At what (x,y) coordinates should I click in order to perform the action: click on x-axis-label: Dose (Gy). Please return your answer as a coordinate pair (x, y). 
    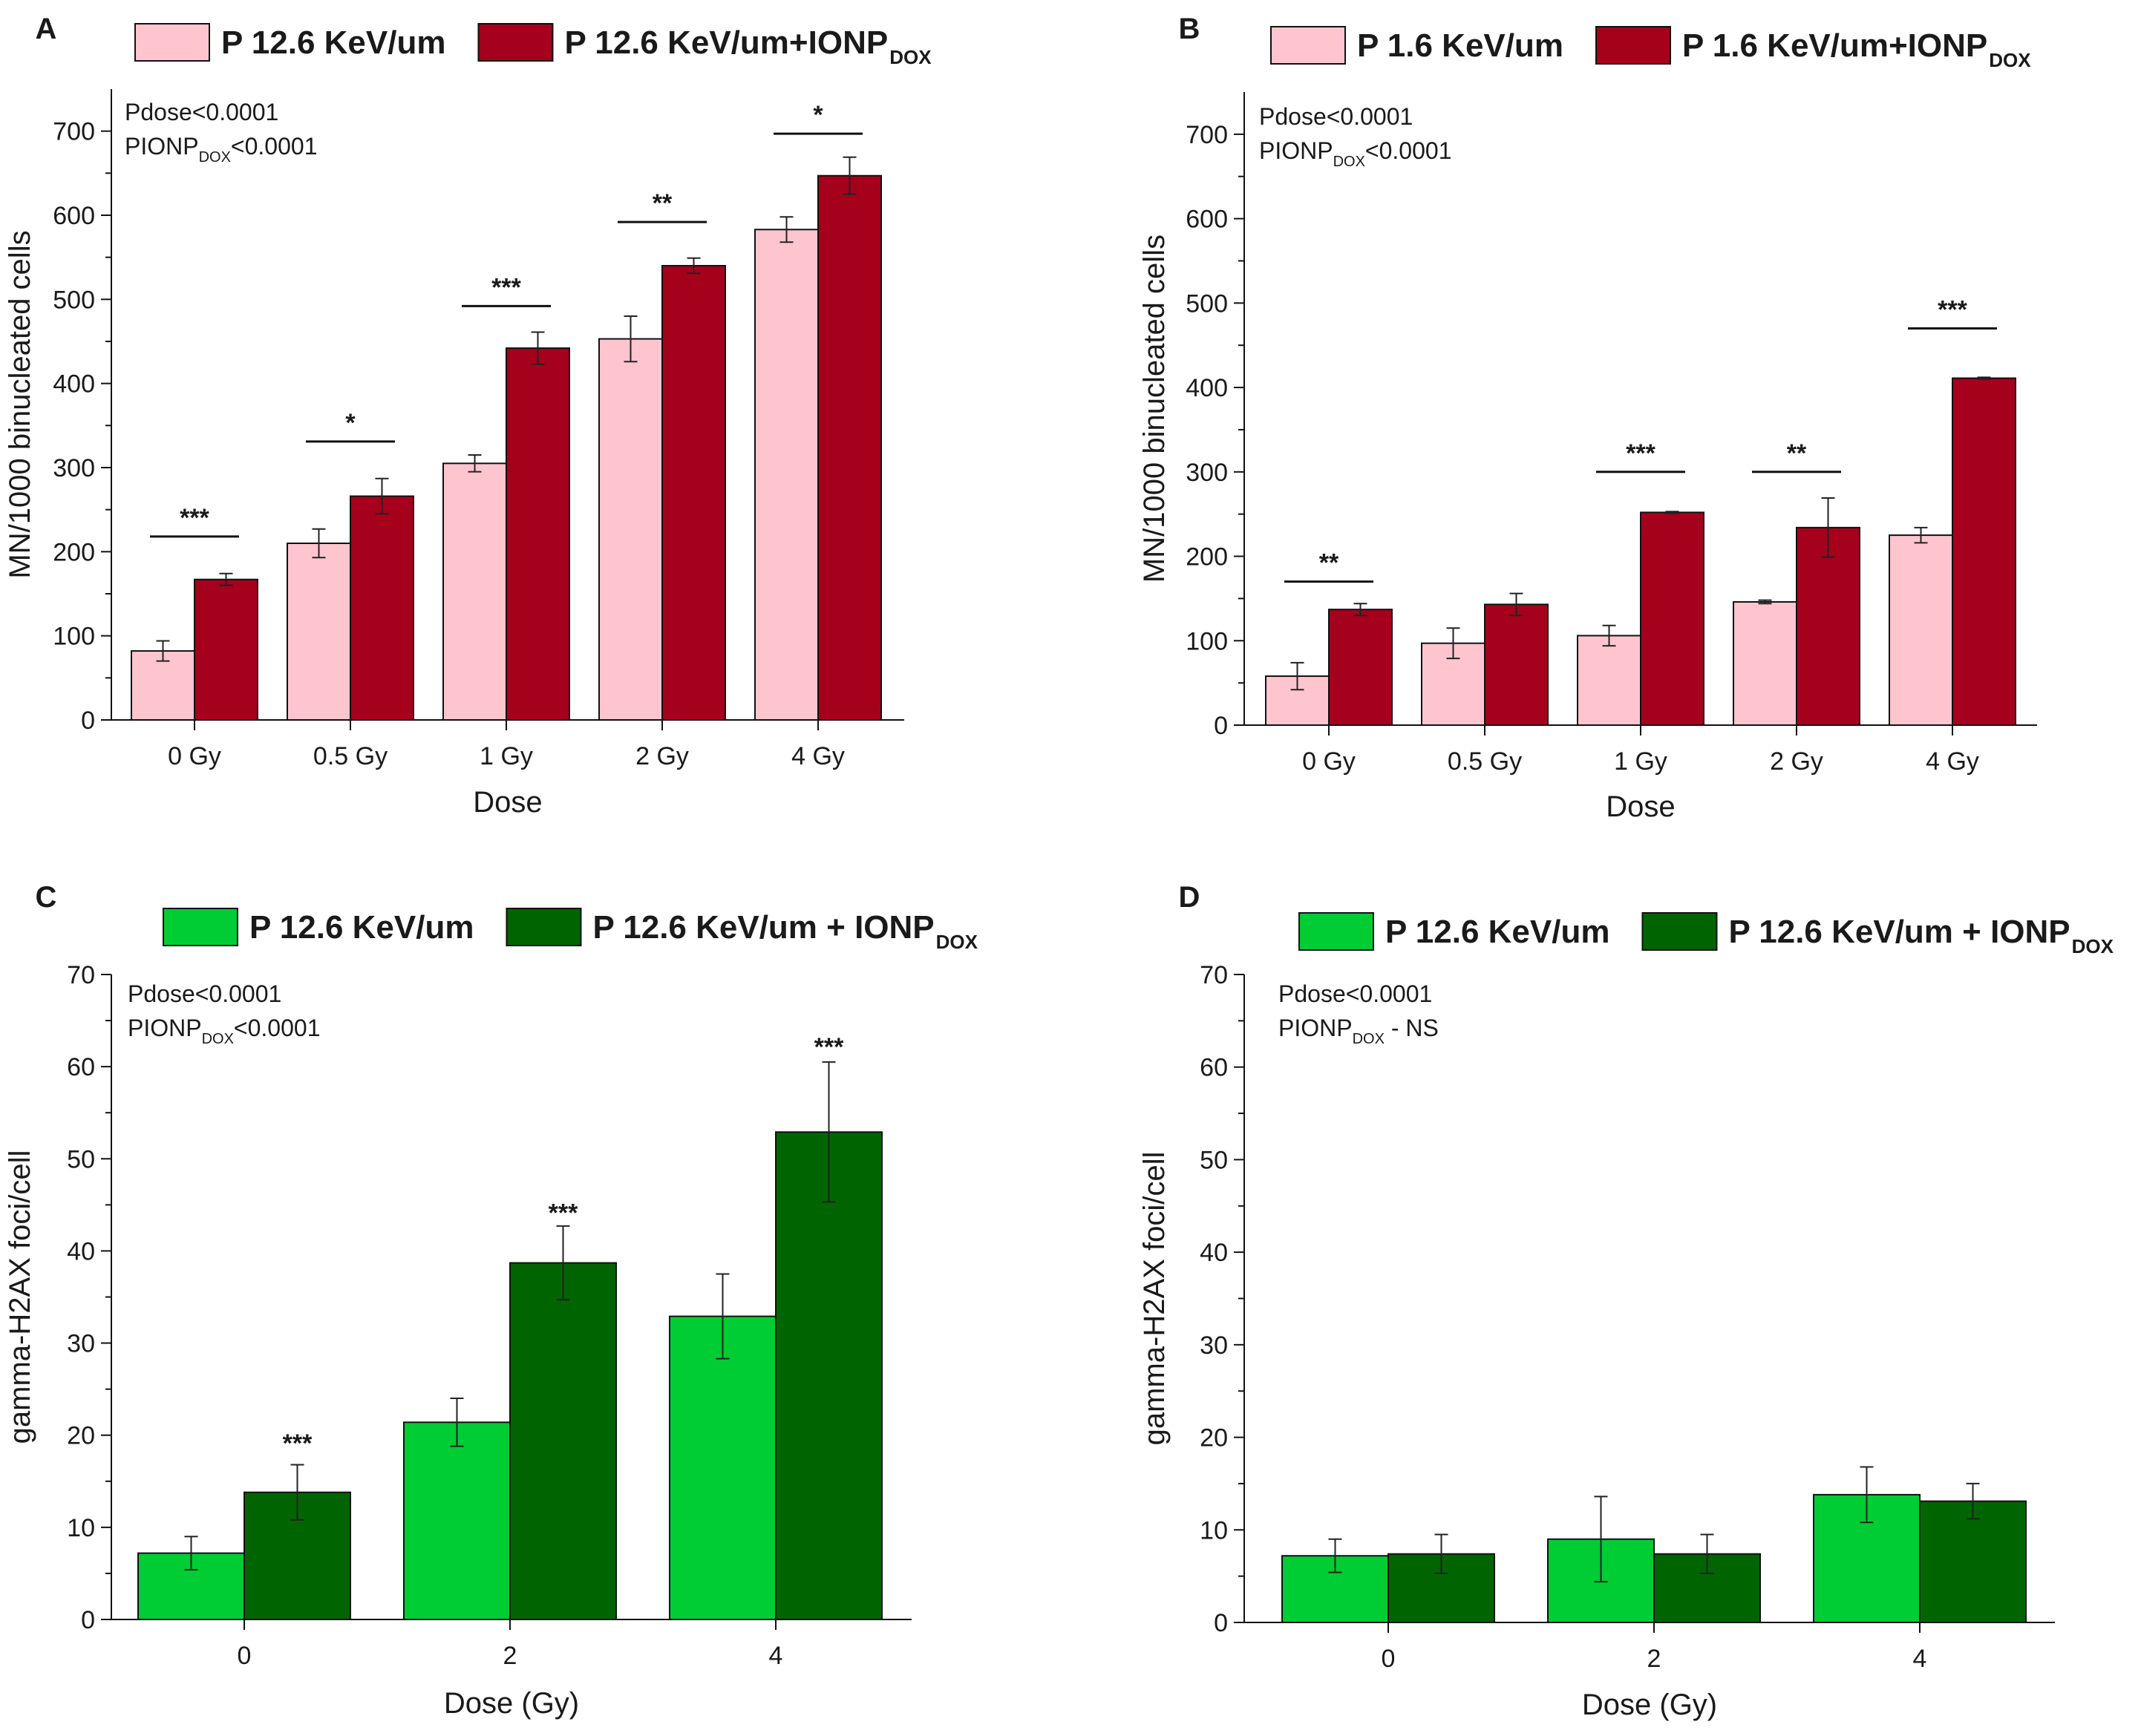
    Looking at the image, I should click on (511, 1703).